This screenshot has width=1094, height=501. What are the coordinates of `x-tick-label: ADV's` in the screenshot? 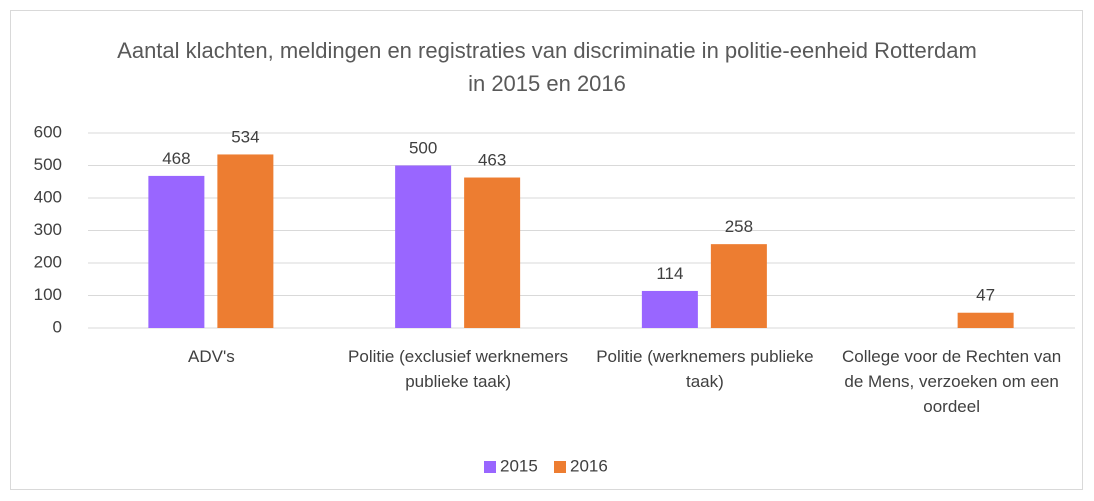 It's located at (211, 356).